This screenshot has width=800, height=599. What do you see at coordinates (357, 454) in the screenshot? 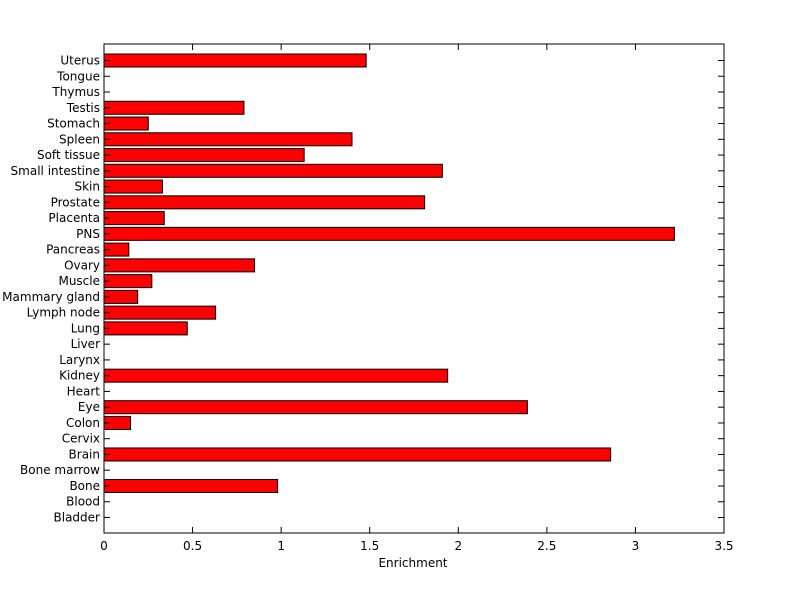
I see `bar-brain` at bounding box center [357, 454].